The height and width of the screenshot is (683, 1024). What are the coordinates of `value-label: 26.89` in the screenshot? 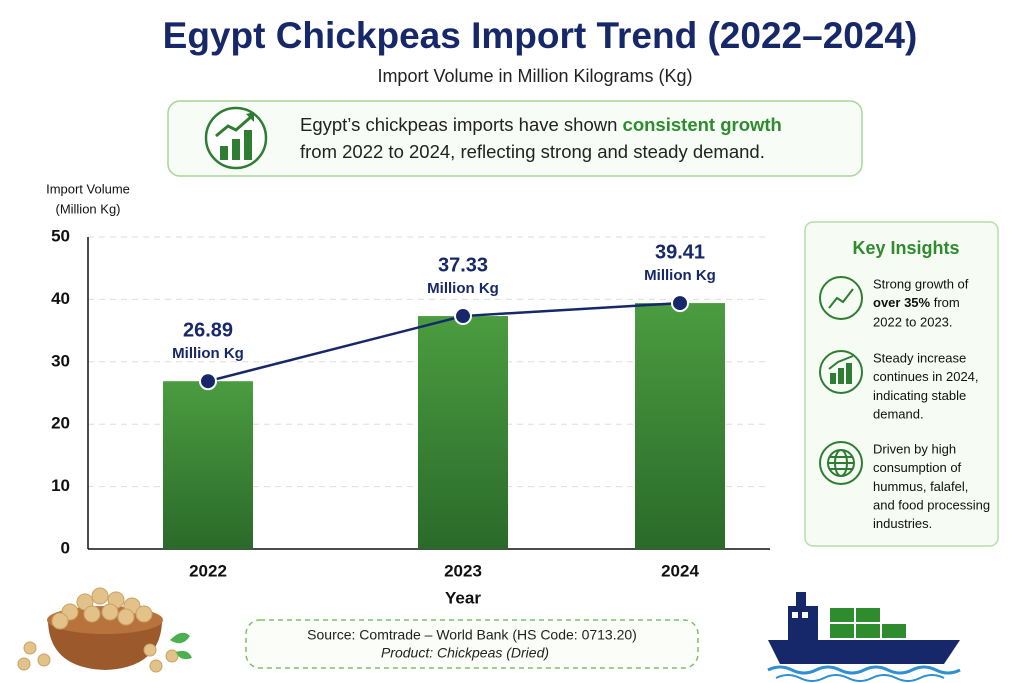 It's located at (208, 330).